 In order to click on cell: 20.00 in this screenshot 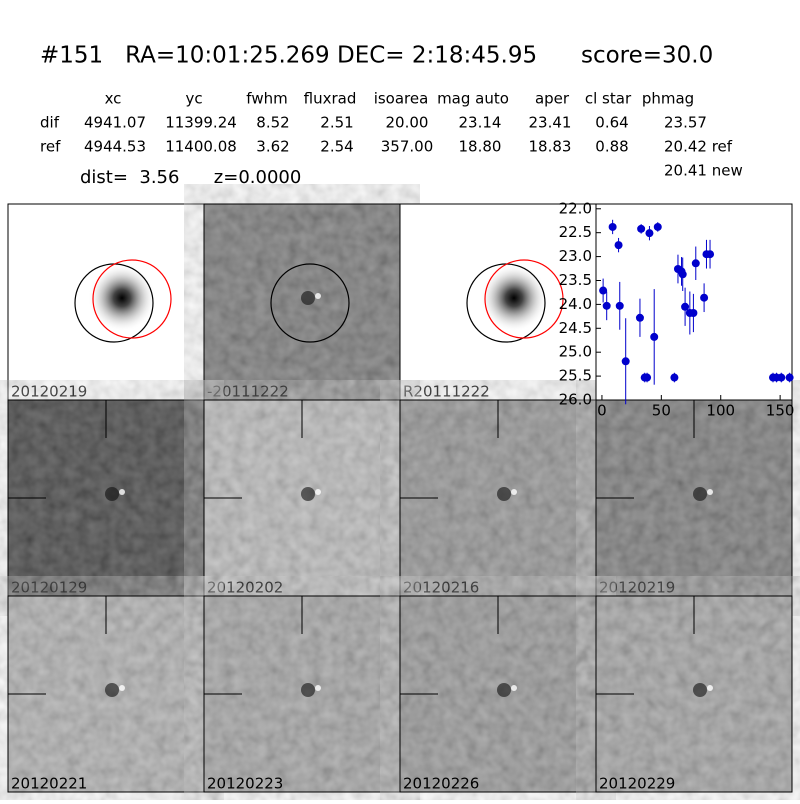, I will do `click(407, 123)`.